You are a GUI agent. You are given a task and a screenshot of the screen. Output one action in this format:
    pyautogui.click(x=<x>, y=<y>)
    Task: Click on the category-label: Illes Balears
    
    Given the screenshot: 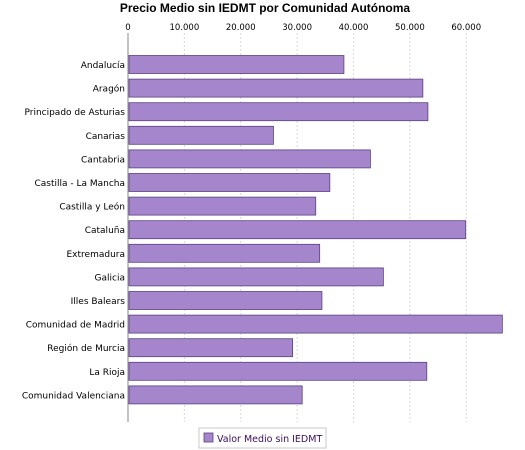 What is the action you would take?
    pyautogui.click(x=98, y=302)
    